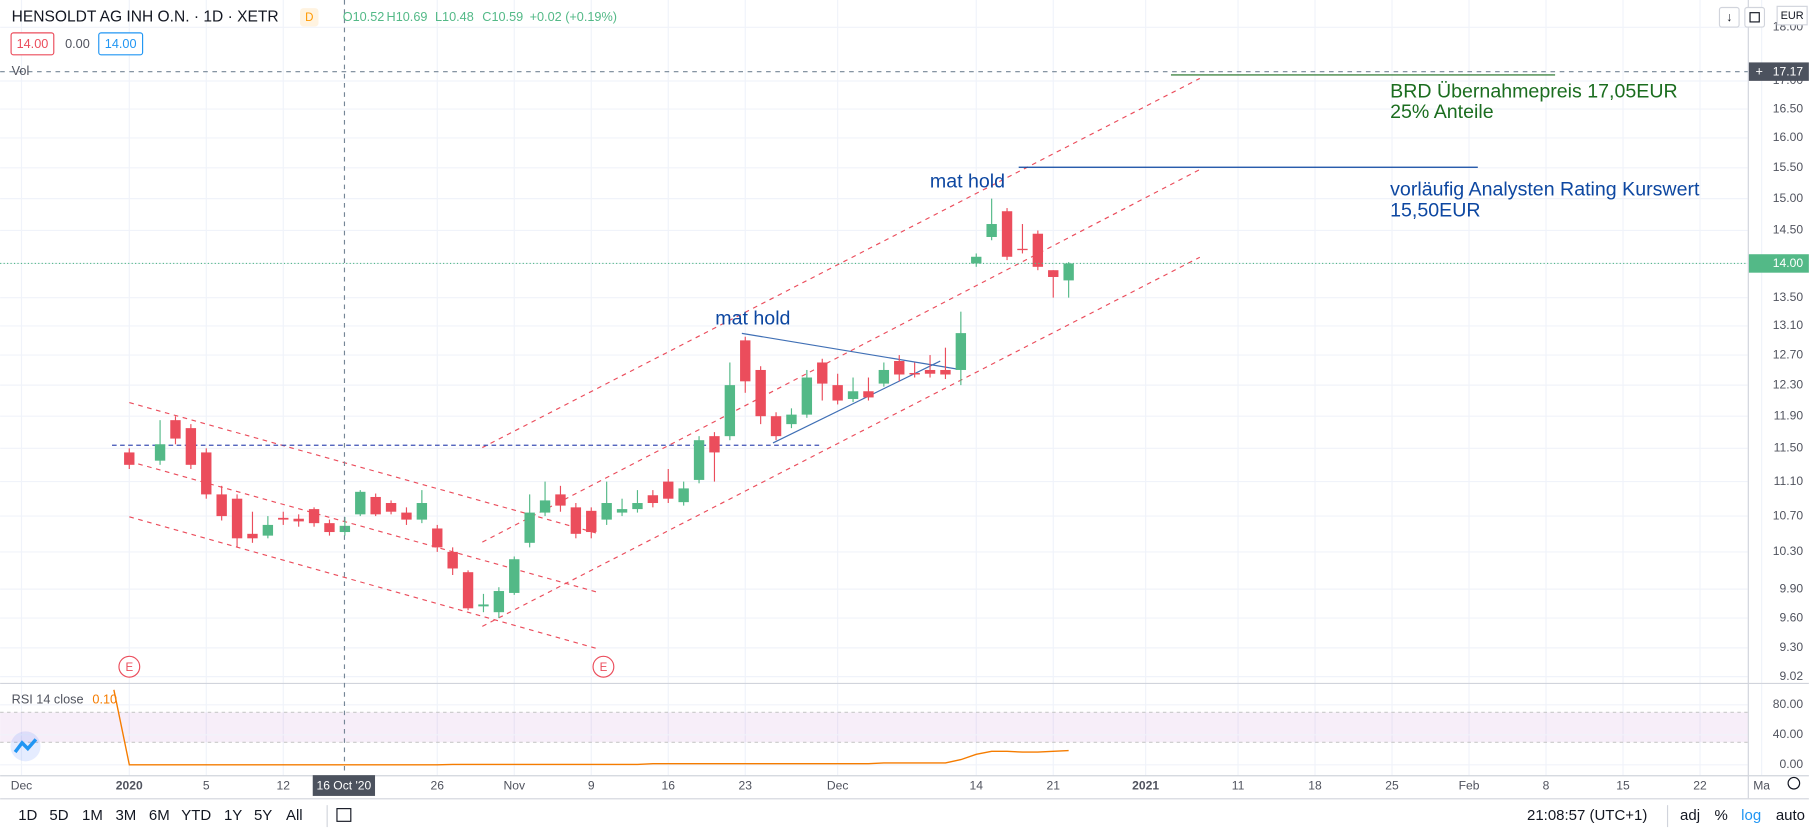 This screenshot has width=1809, height=834. What do you see at coordinates (1788, 297) in the screenshot?
I see `y-tick-label: 13.50` at bounding box center [1788, 297].